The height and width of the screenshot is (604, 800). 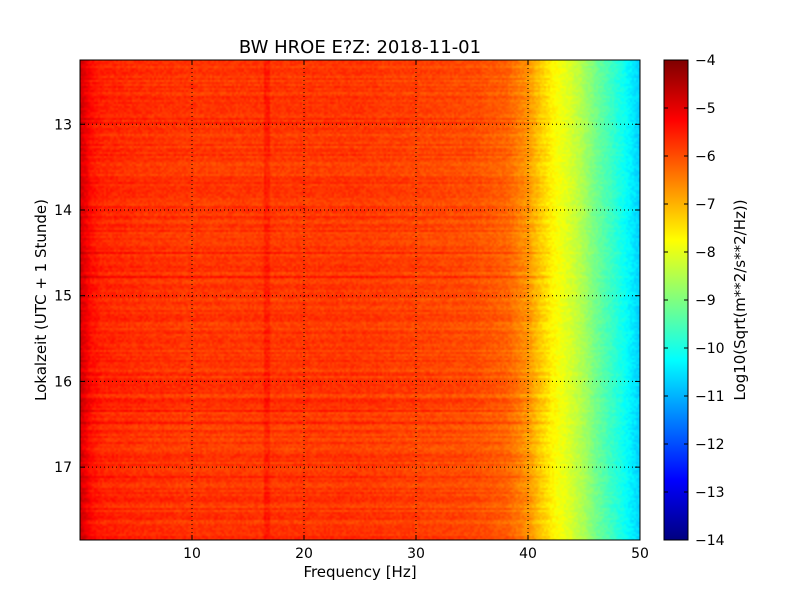 What do you see at coordinates (528, 554) in the screenshot?
I see `x-tick-label: 40` at bounding box center [528, 554].